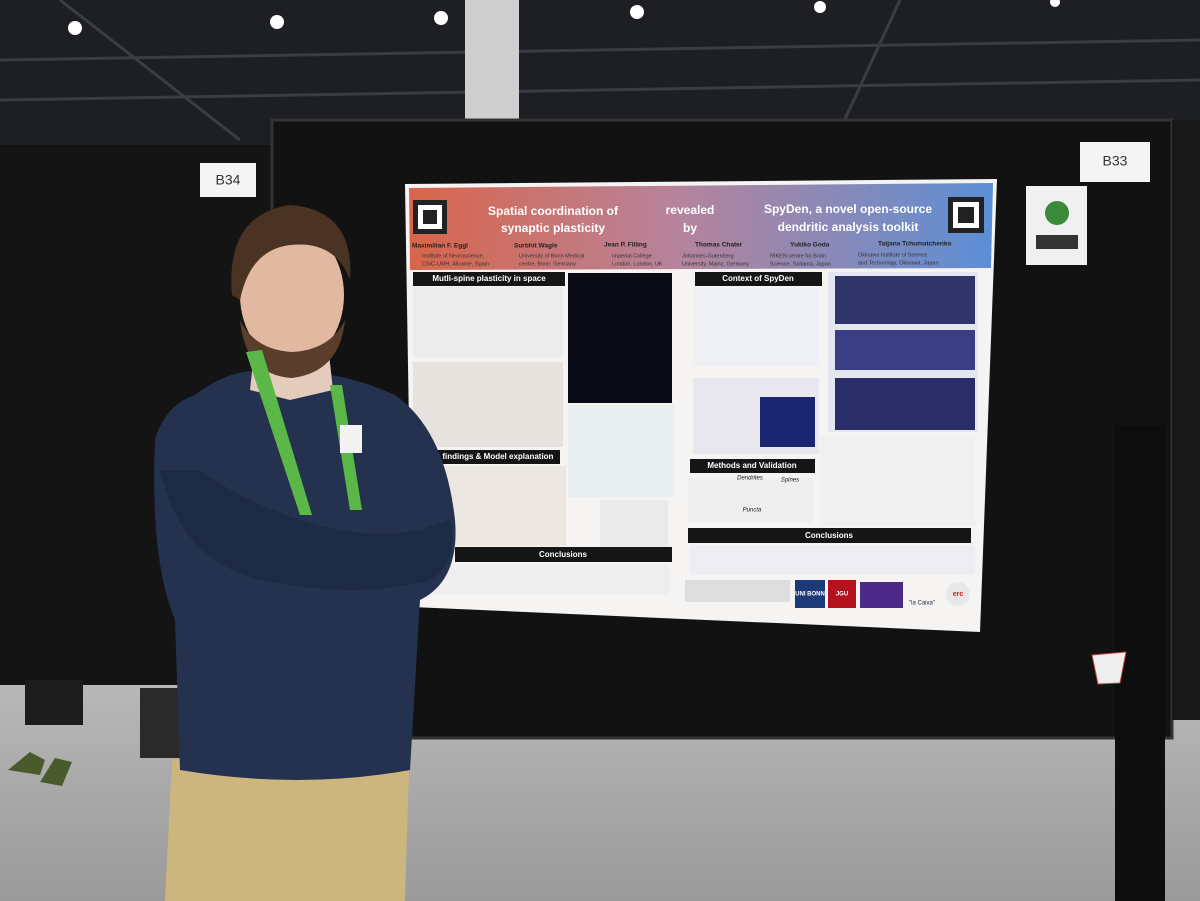  I want to click on board-label: B34, so click(228, 180).